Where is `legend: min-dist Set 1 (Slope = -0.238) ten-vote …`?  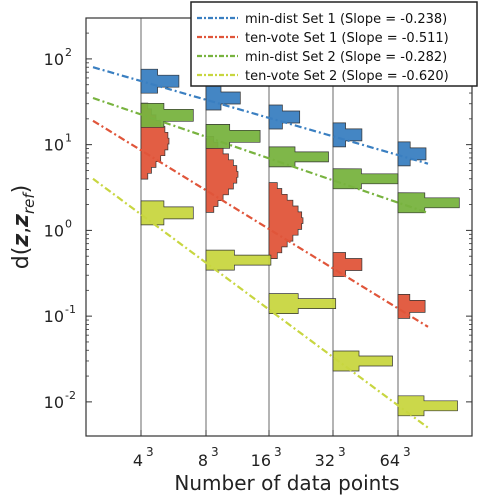 legend: min-dist Set 1 (Slope = -0.238) ten-vote … is located at coordinates (334, 44).